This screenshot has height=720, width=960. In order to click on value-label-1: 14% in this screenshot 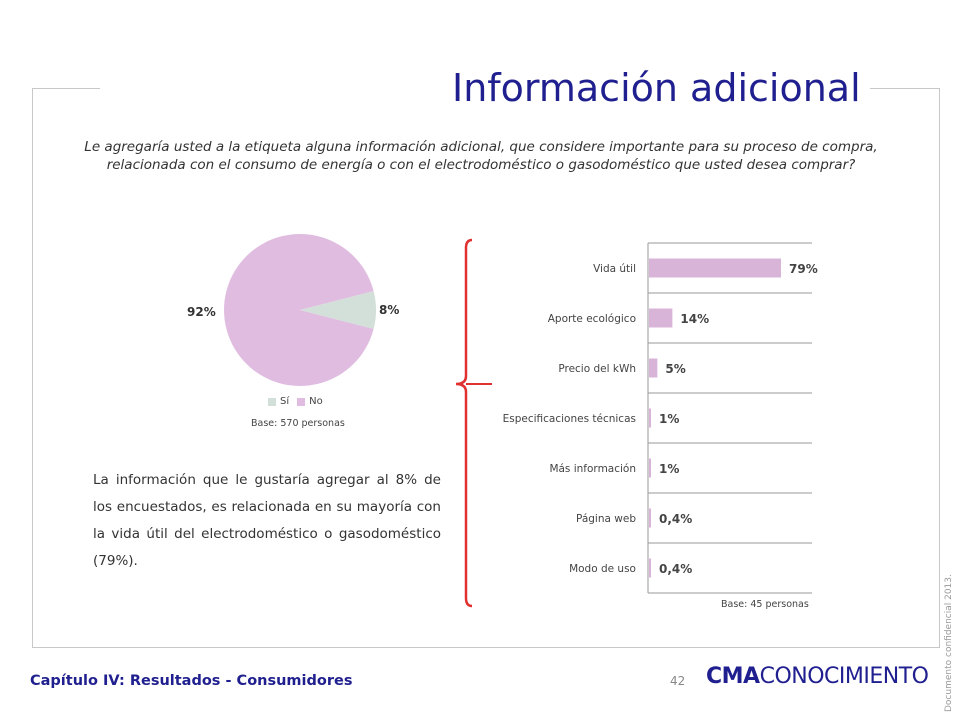, I will do `click(694, 319)`.